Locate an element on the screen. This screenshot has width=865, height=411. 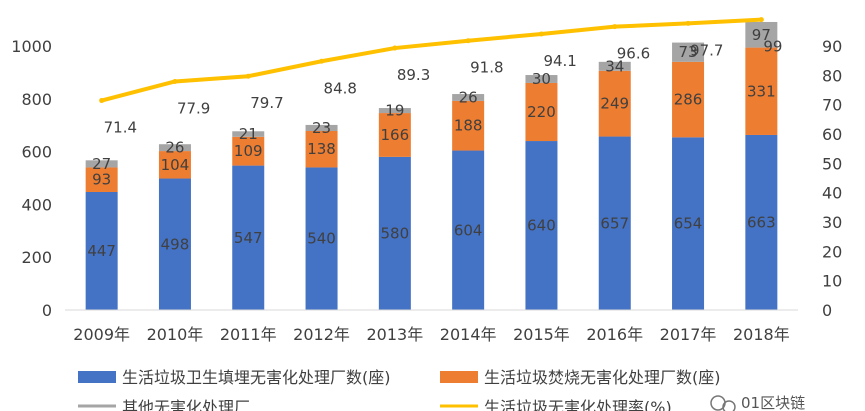
bar-label-3-2010年: 26 is located at coordinates (174, 148).